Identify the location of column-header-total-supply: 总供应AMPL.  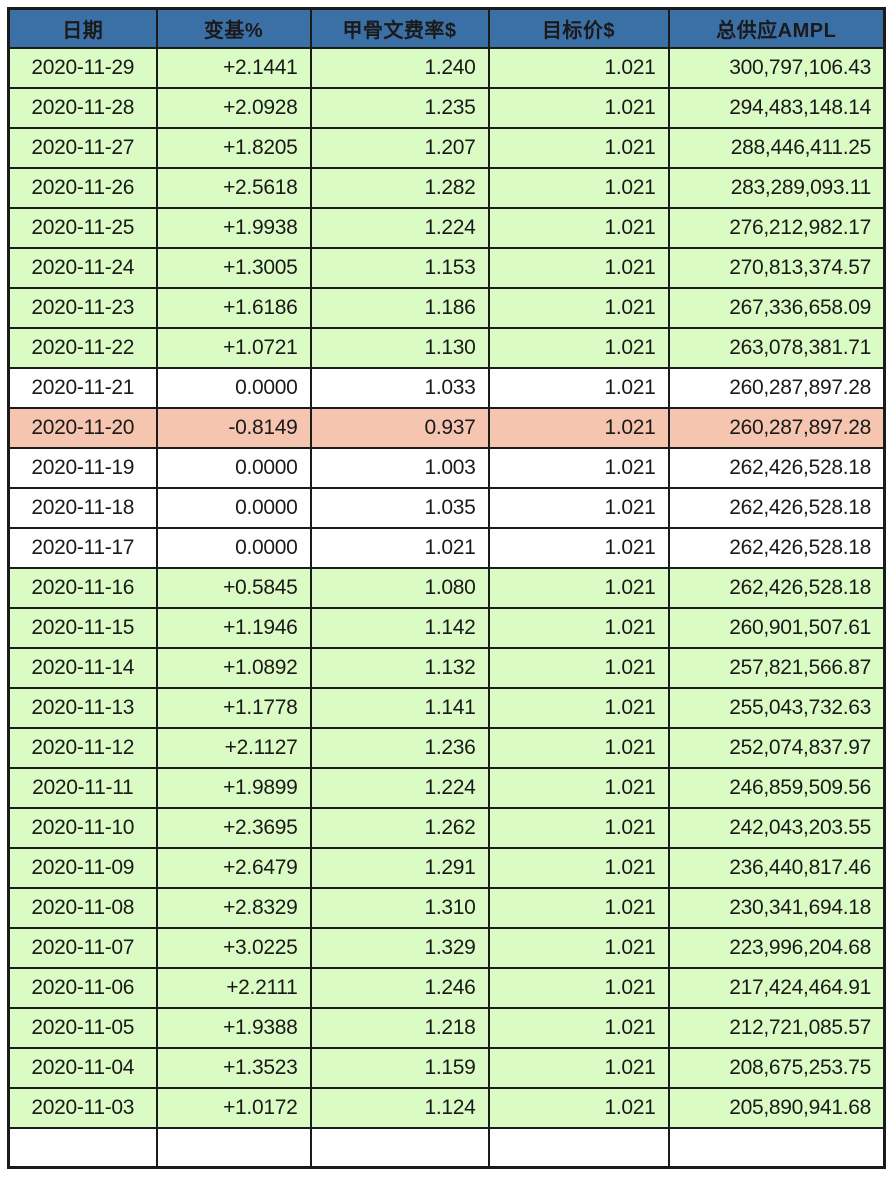
(776, 28).